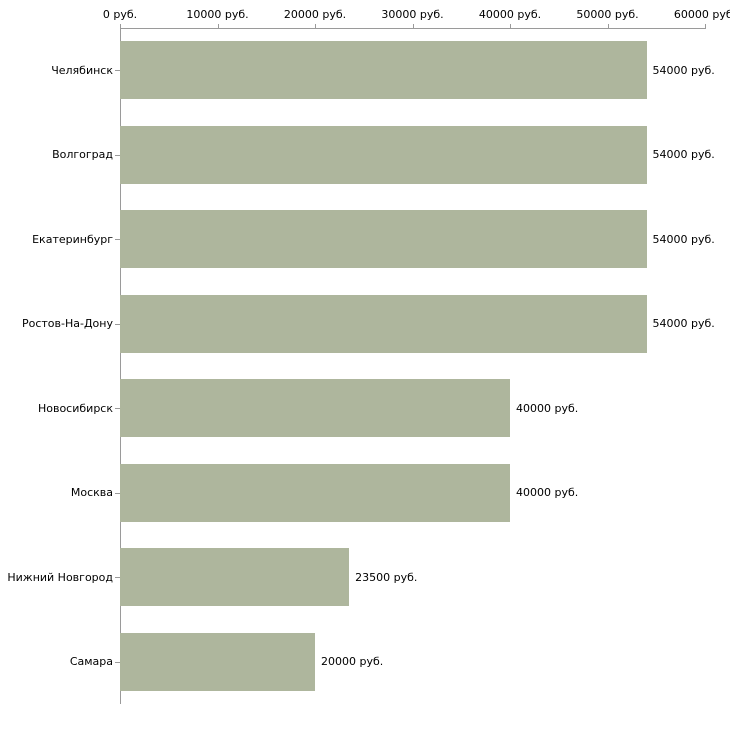 Image resolution: width=730 pixels, height=730 pixels. I want to click on category-label: Новосибирск, so click(75, 408).